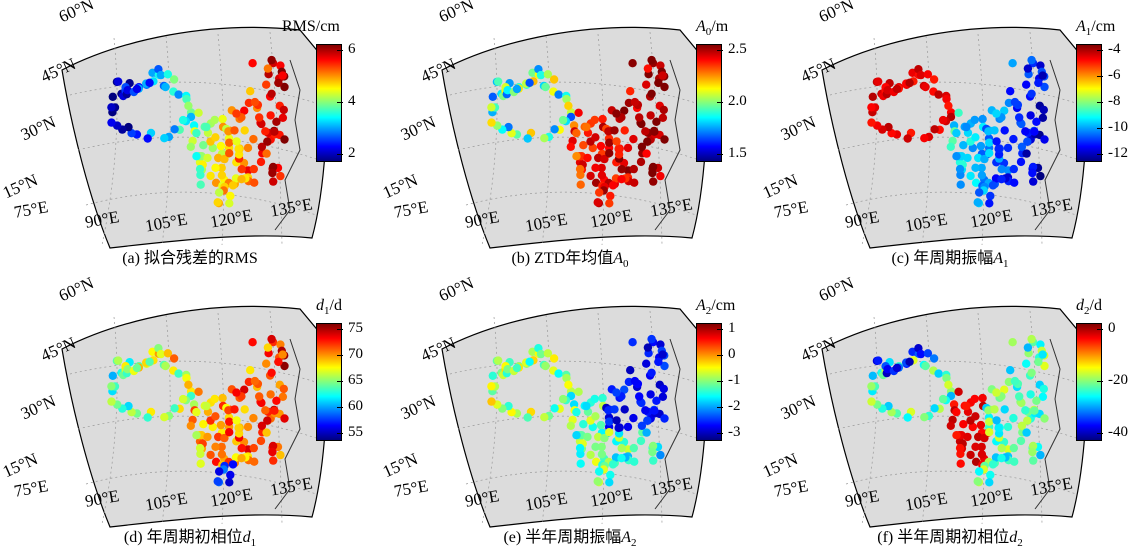 The width and height of the screenshot is (1140, 557). What do you see at coordinates (1089, 307) in the screenshot?
I see `colorbar-title: d2/d` at bounding box center [1089, 307].